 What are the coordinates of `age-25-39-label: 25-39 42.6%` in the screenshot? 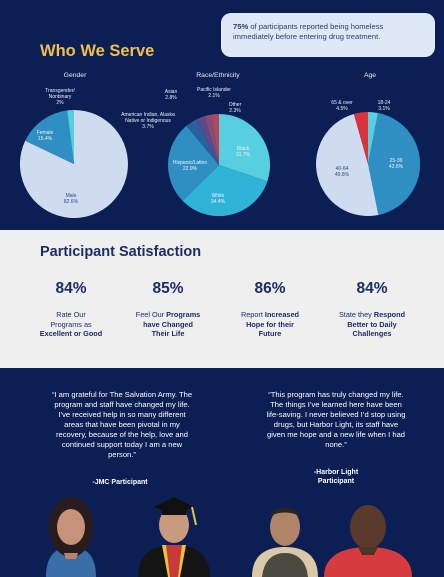 It's located at (396, 164).